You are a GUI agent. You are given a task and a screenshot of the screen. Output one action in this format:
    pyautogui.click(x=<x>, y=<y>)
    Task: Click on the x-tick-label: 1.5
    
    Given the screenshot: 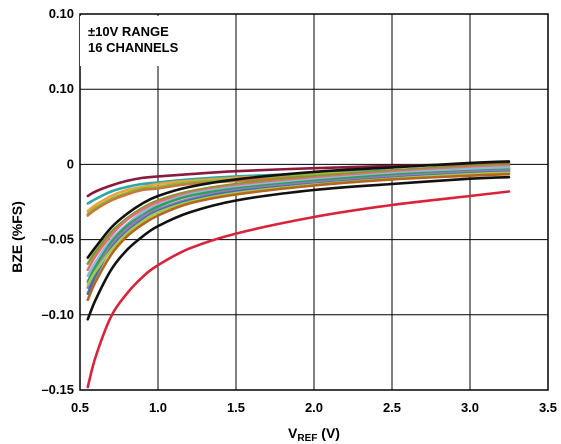 What is the action you would take?
    pyautogui.click(x=236, y=407)
    